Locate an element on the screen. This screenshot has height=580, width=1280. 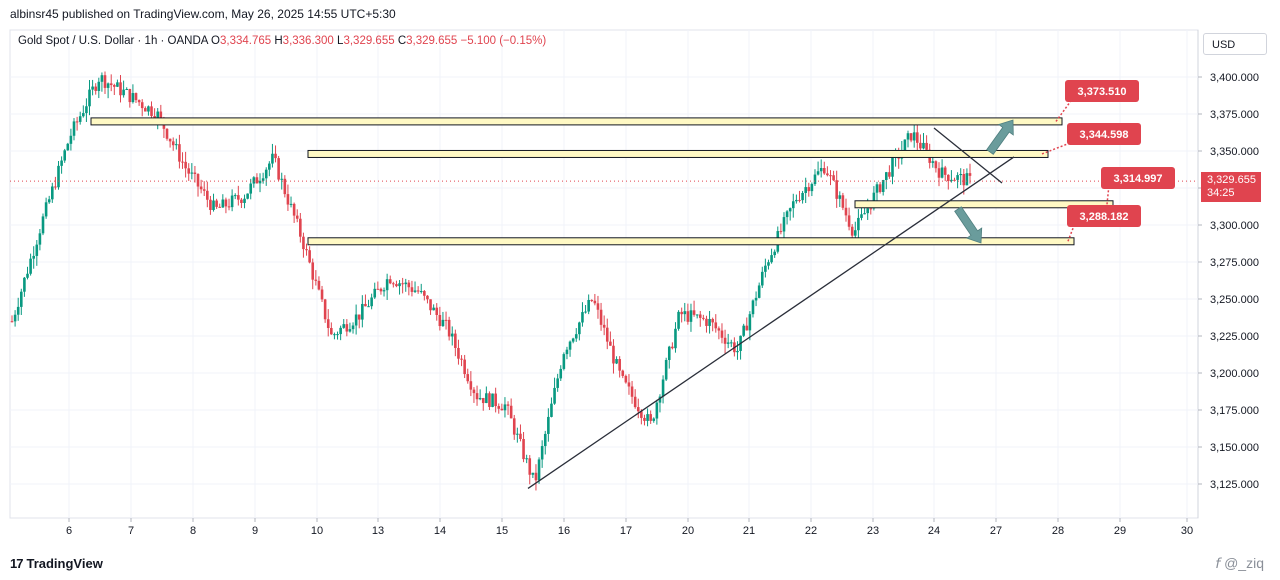
x-tick-label: 20 is located at coordinates (688, 531).